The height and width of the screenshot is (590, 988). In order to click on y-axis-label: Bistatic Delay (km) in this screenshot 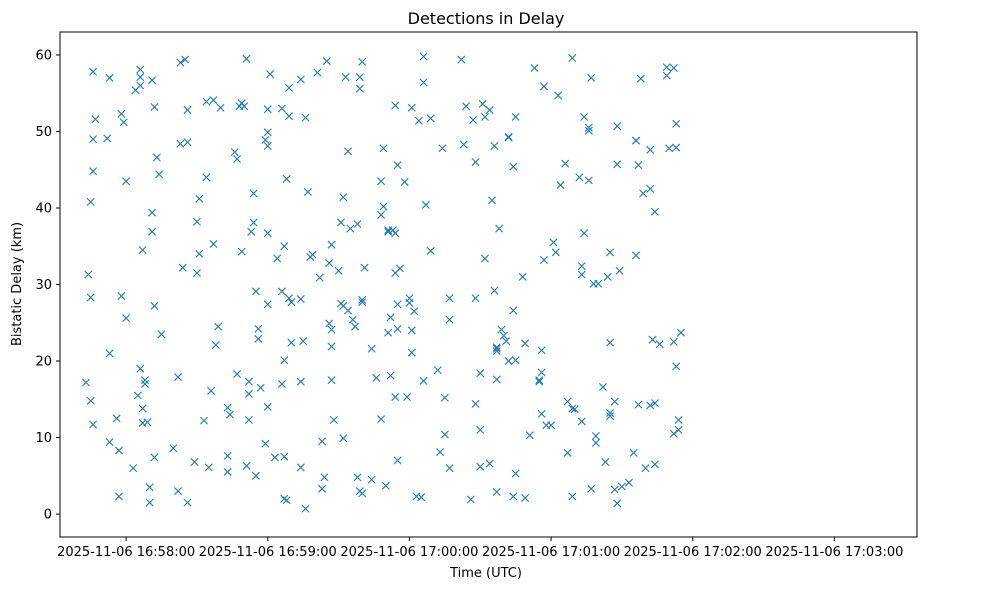, I will do `click(17, 284)`.